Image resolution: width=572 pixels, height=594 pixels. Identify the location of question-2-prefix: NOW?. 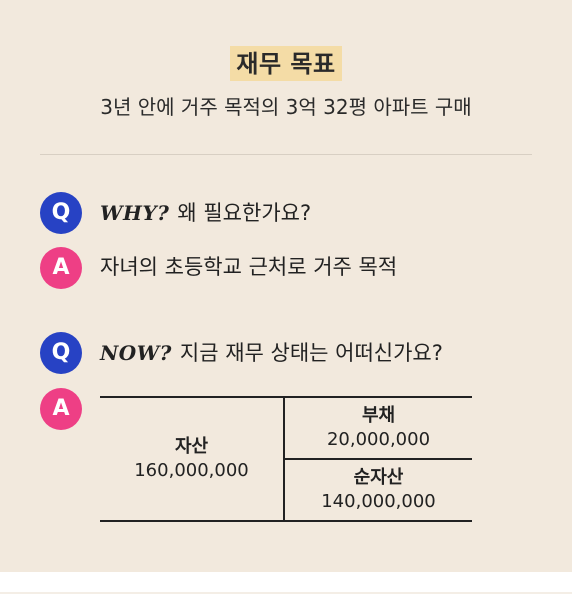
(136, 353).